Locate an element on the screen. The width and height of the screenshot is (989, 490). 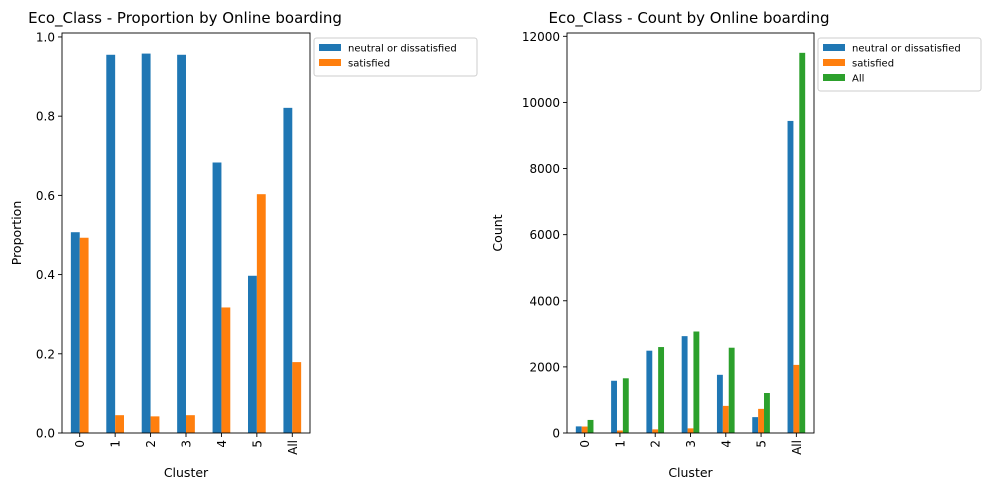
y-tick-label: 8000 is located at coordinates (544, 169).